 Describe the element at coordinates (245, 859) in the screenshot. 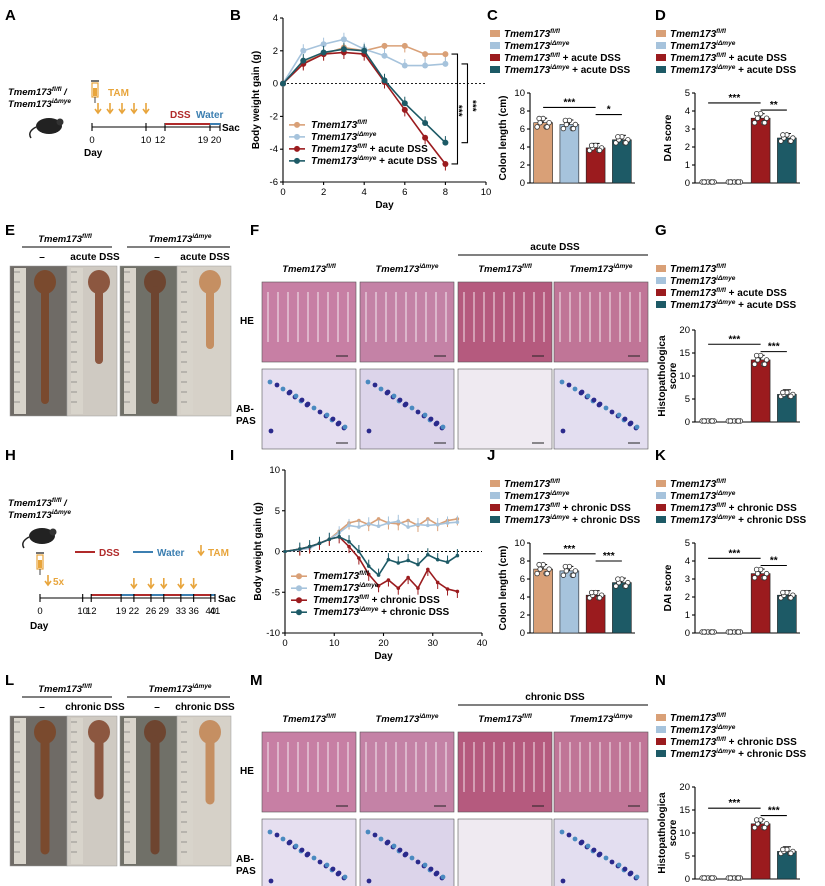

I see `abpas-label: AB-` at that location.